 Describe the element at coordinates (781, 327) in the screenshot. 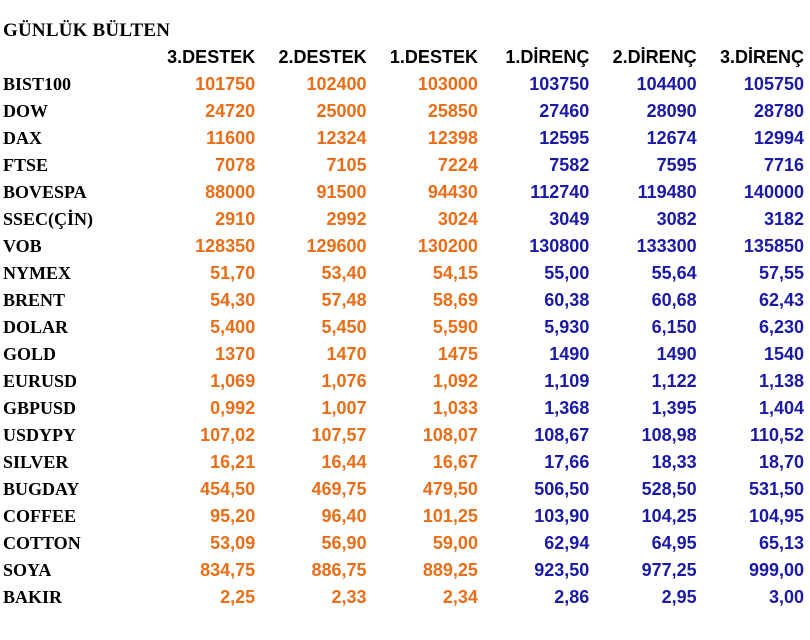

I see `resistance-3-value: 6,230` at that location.